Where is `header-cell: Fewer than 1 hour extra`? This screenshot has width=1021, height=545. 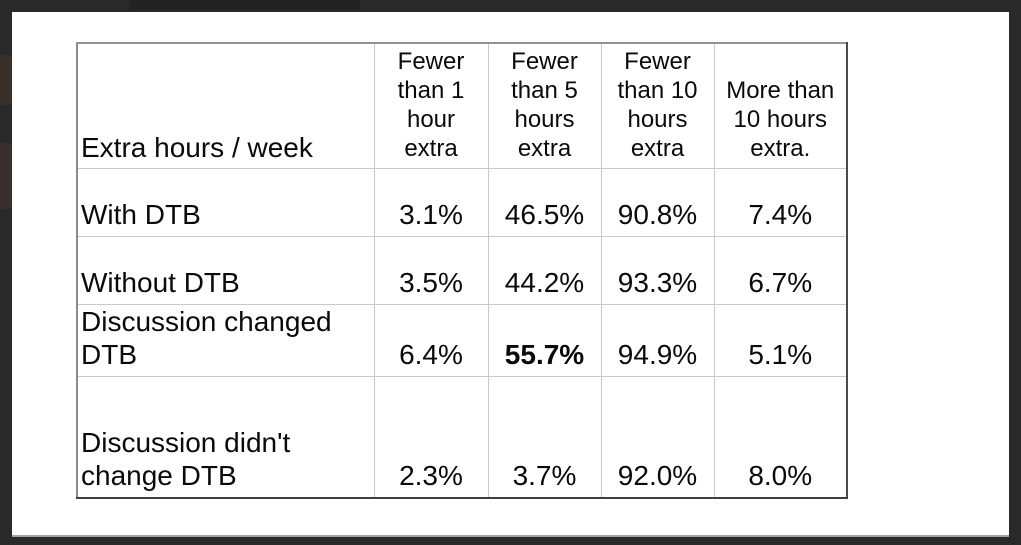 header-cell: Fewer than 1 hour extra is located at coordinates (431, 105).